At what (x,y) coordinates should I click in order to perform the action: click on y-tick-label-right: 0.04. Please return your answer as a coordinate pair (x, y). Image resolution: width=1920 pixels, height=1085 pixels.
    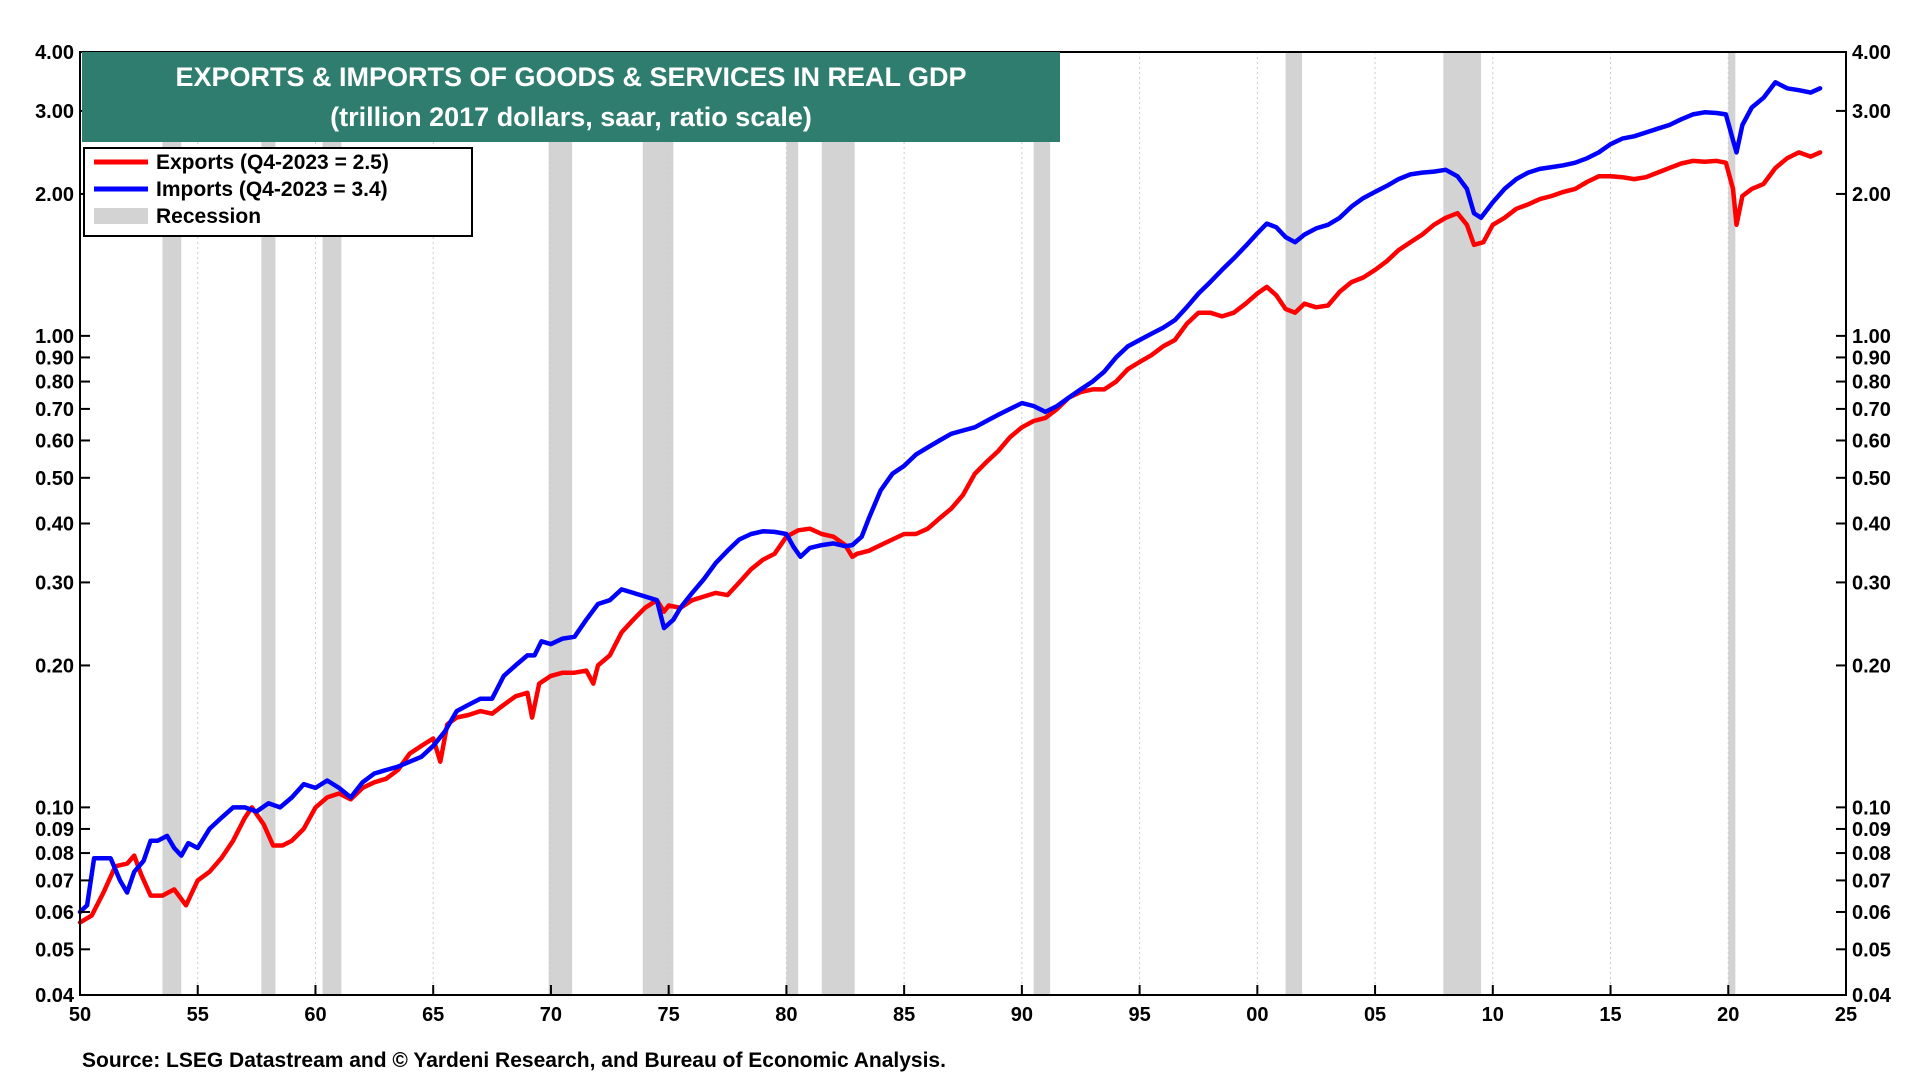
    Looking at the image, I should click on (1872, 996).